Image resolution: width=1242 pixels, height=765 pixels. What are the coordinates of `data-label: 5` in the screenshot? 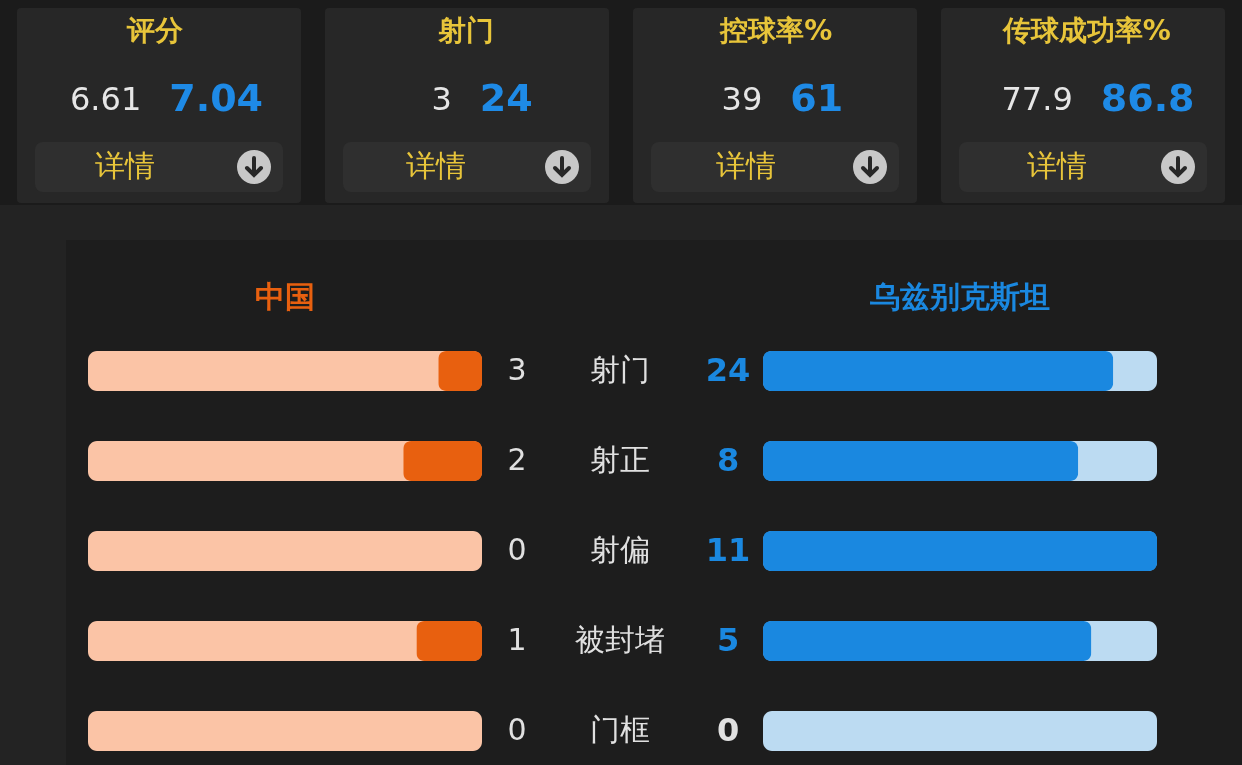 It's located at (728, 640).